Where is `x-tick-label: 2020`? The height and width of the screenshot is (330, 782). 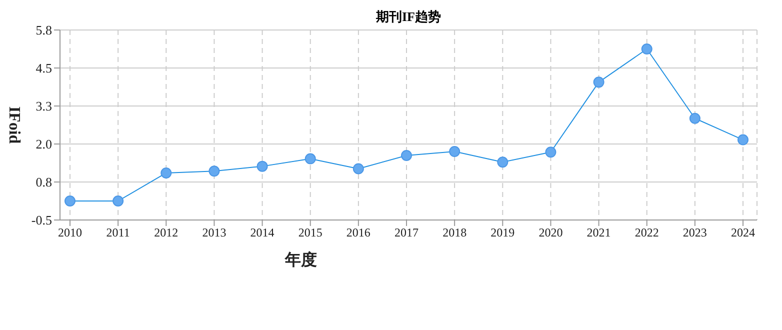
x-tick-label: 2020 is located at coordinates (550, 233).